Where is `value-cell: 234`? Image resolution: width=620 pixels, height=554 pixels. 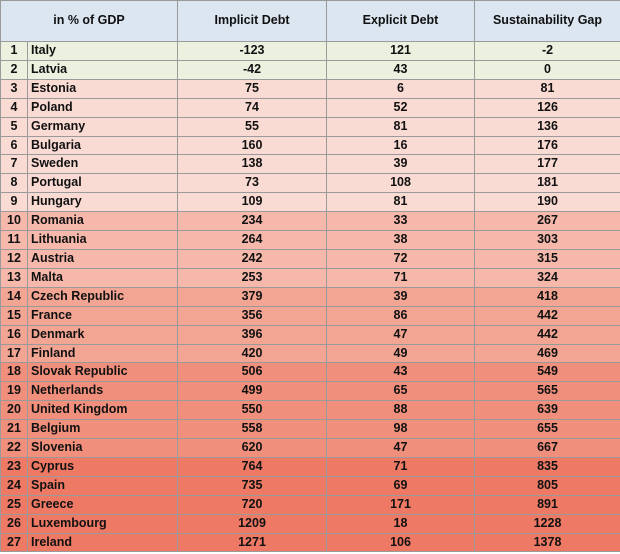
value-cell: 234 is located at coordinates (252, 221).